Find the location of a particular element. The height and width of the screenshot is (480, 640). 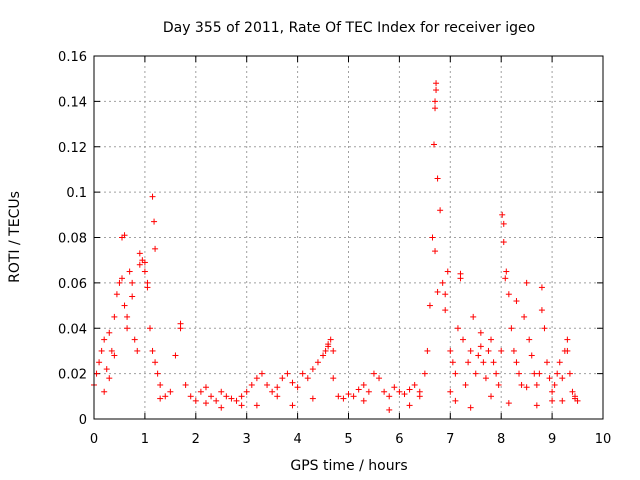

y-tick-label: 0 is located at coordinates (83, 420).